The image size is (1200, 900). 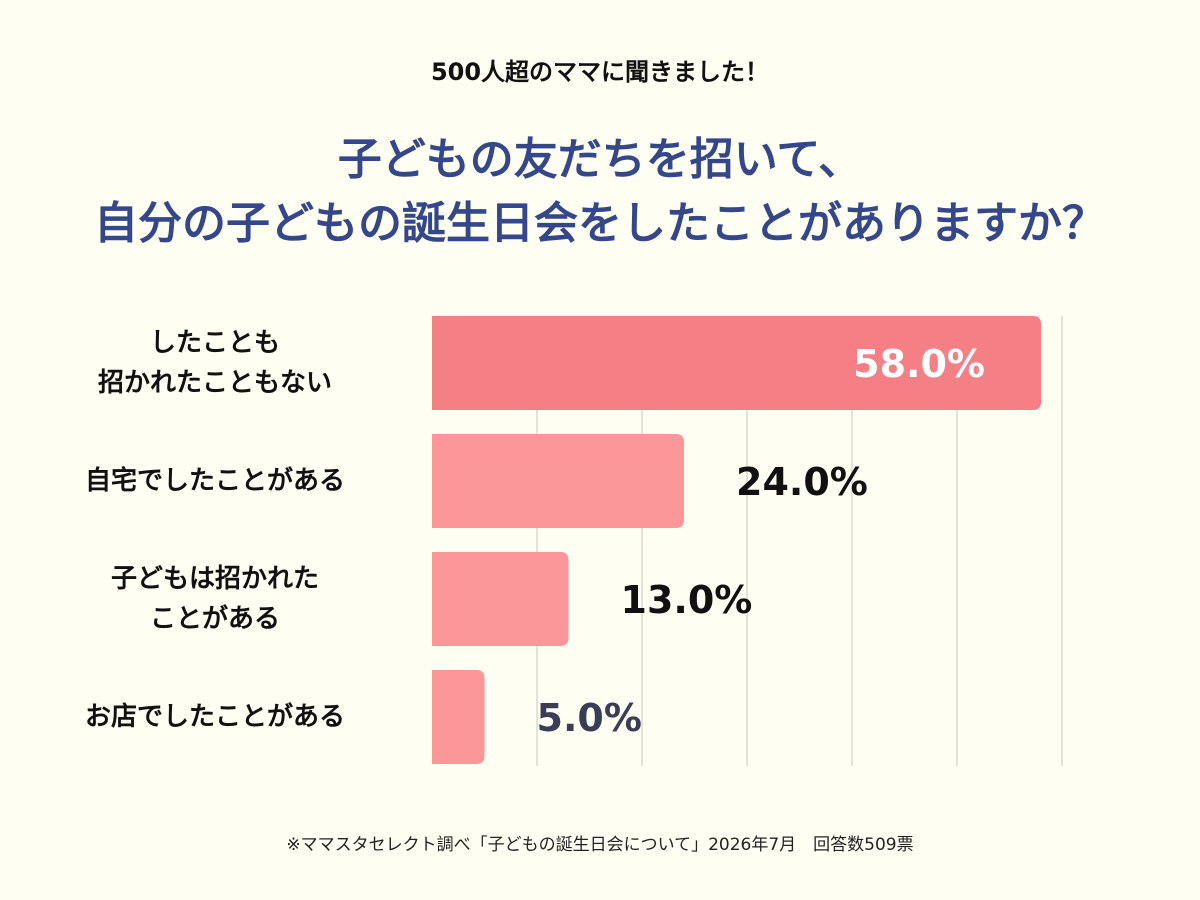 What do you see at coordinates (214, 579) in the screenshot?
I see `category-label-line: 子どもは招かれた` at bounding box center [214, 579].